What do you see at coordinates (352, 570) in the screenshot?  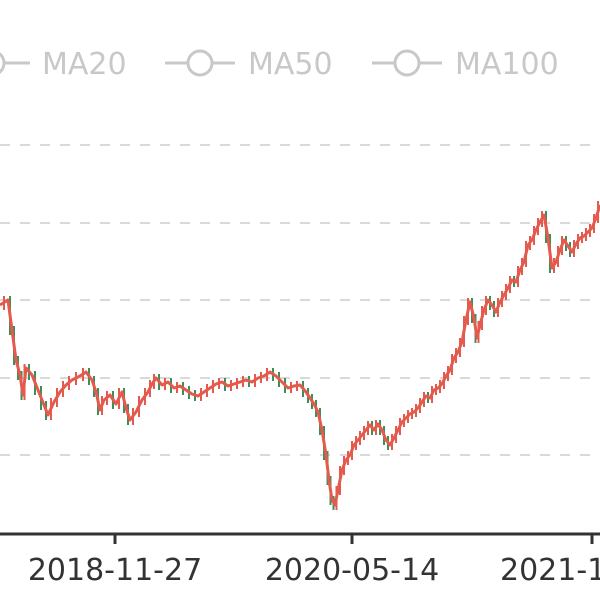 I see `x-tick-label: 2020-05-14` at bounding box center [352, 570].